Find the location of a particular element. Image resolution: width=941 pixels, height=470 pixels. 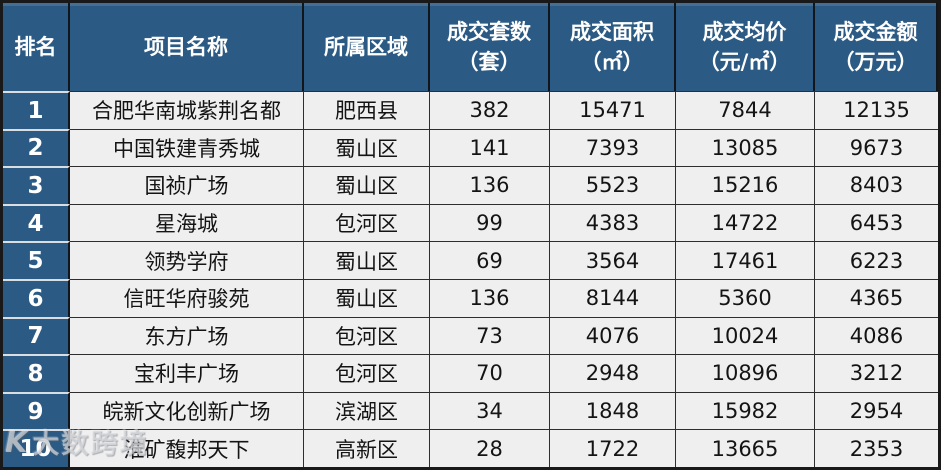

project-name-cell: 合肥华南城紫荆名都 is located at coordinates (187, 110).